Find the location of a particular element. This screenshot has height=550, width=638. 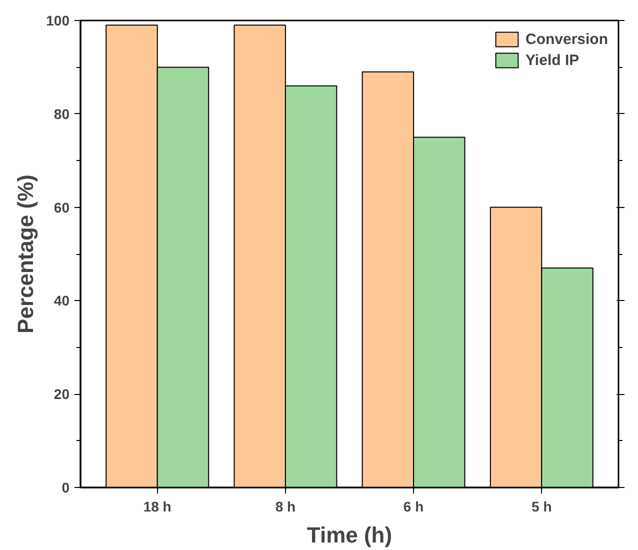

x-tick-label: 8 h is located at coordinates (285, 506).